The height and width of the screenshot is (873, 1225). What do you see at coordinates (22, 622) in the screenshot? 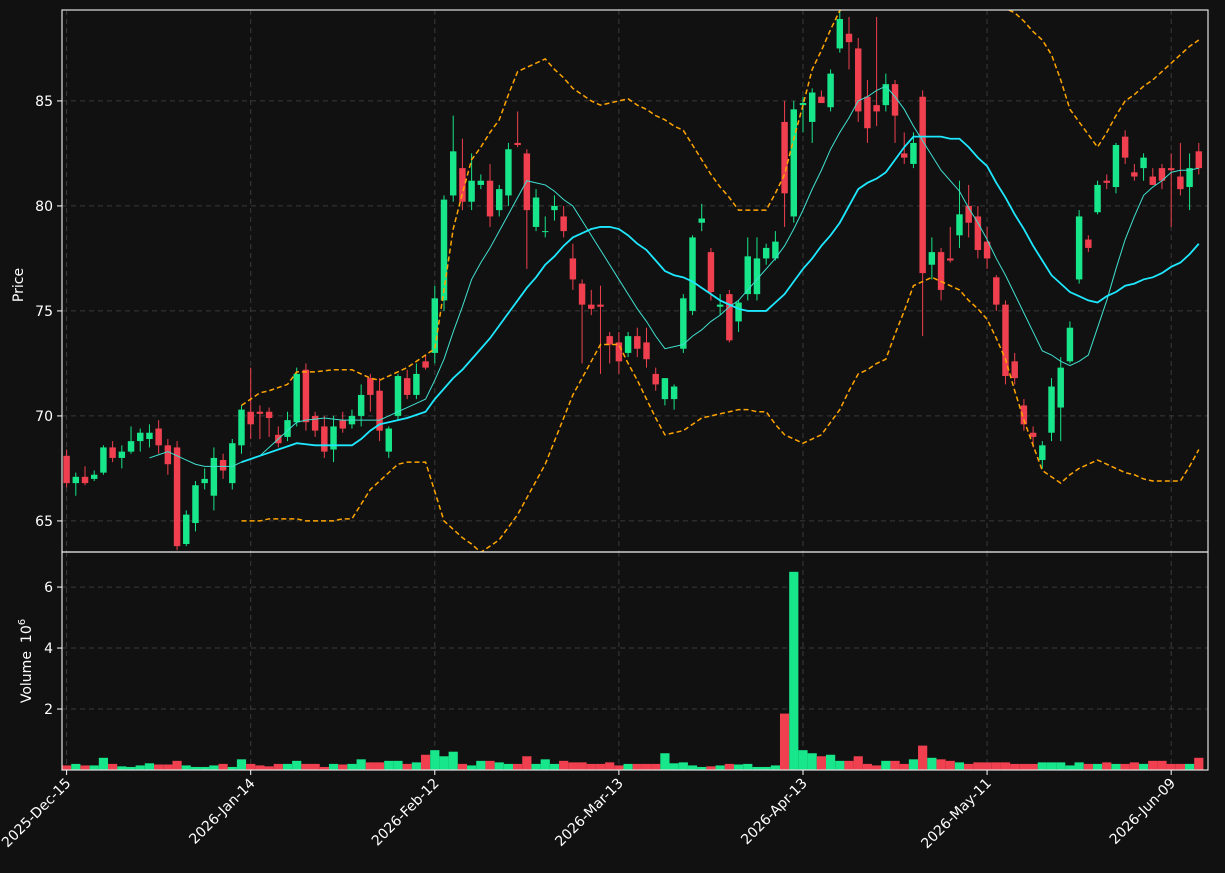
I see `volume-scale-exponent: 6` at bounding box center [22, 622].